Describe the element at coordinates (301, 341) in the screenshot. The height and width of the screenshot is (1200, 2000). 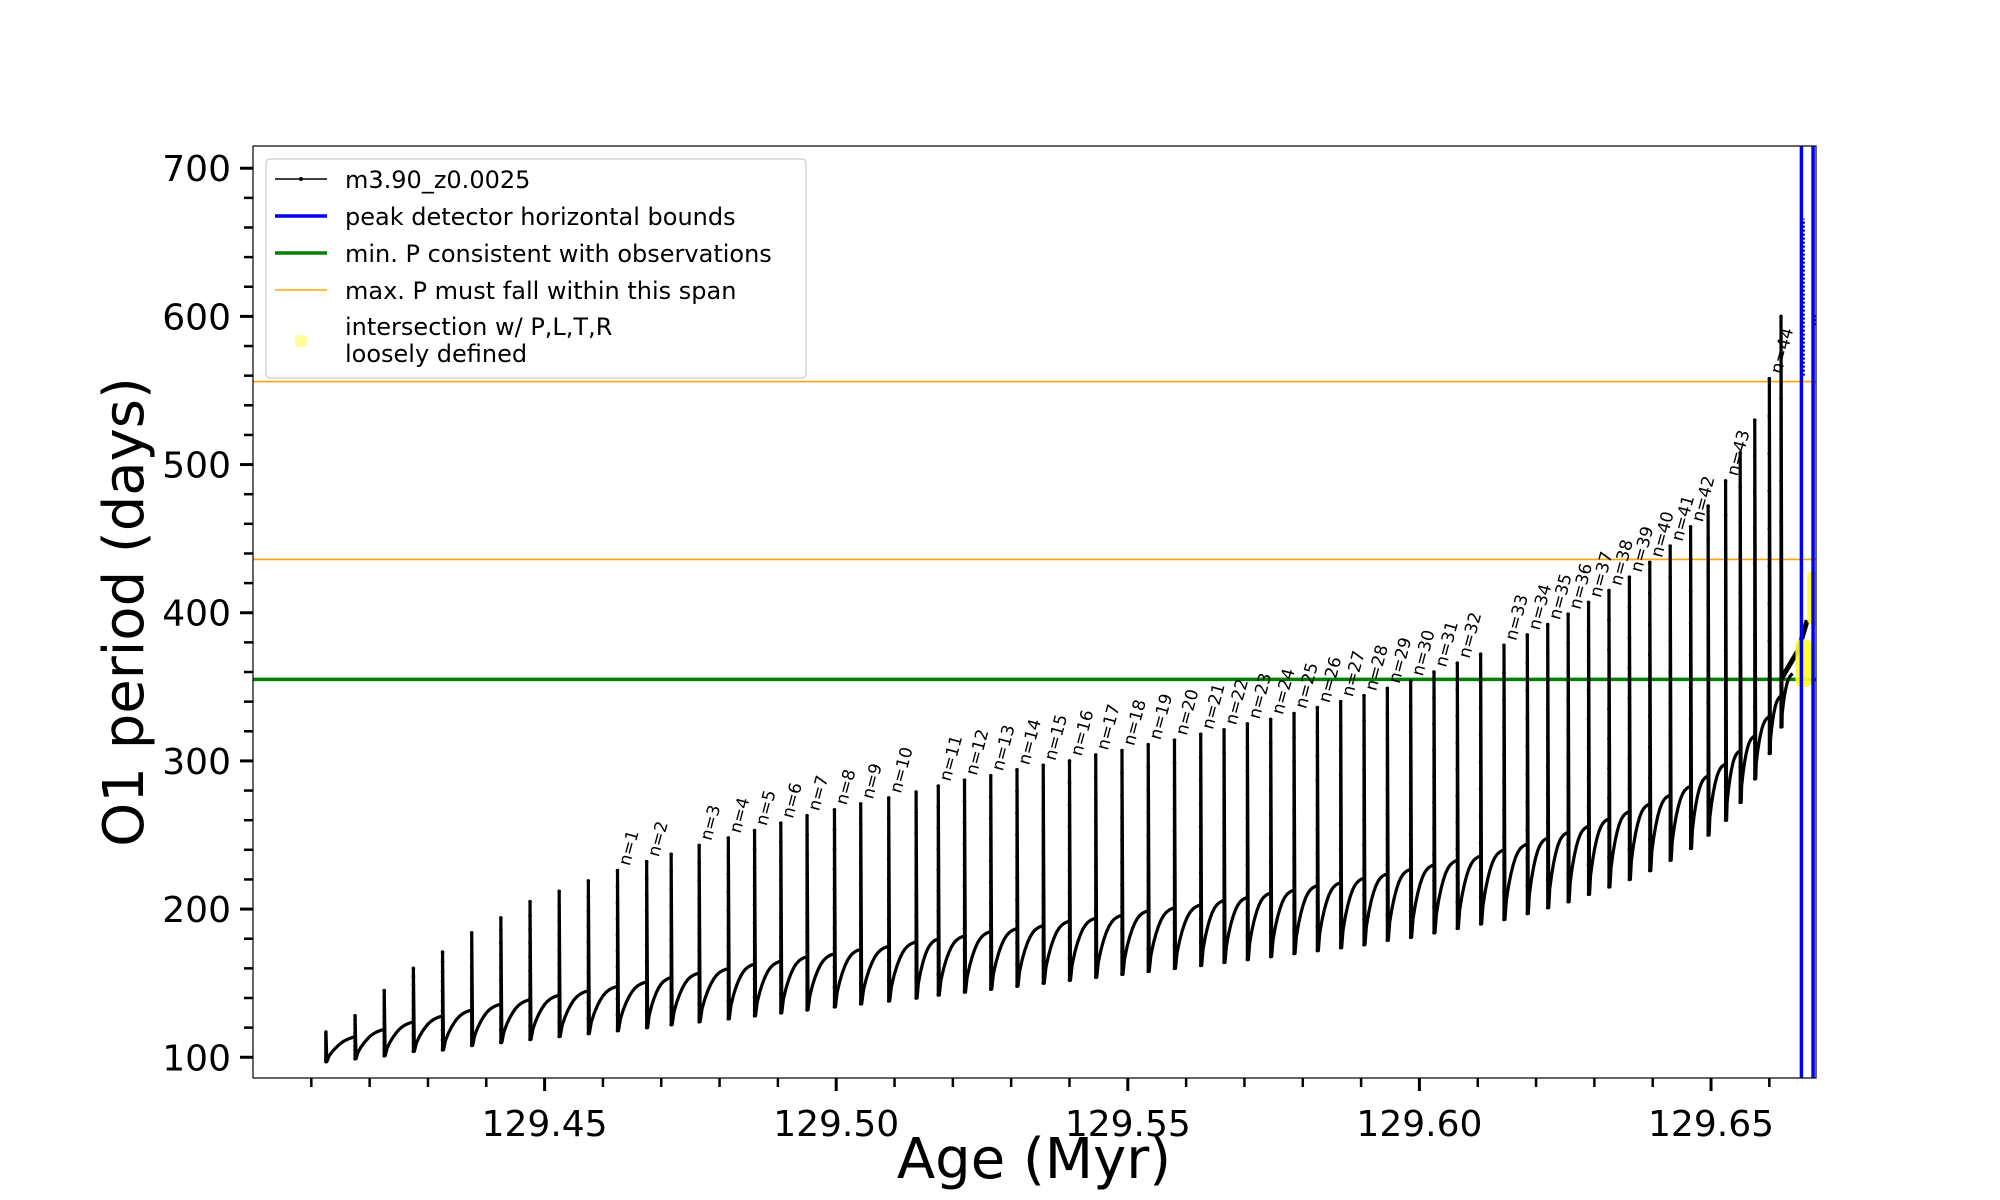
I see `legend-yellow-marker` at that location.